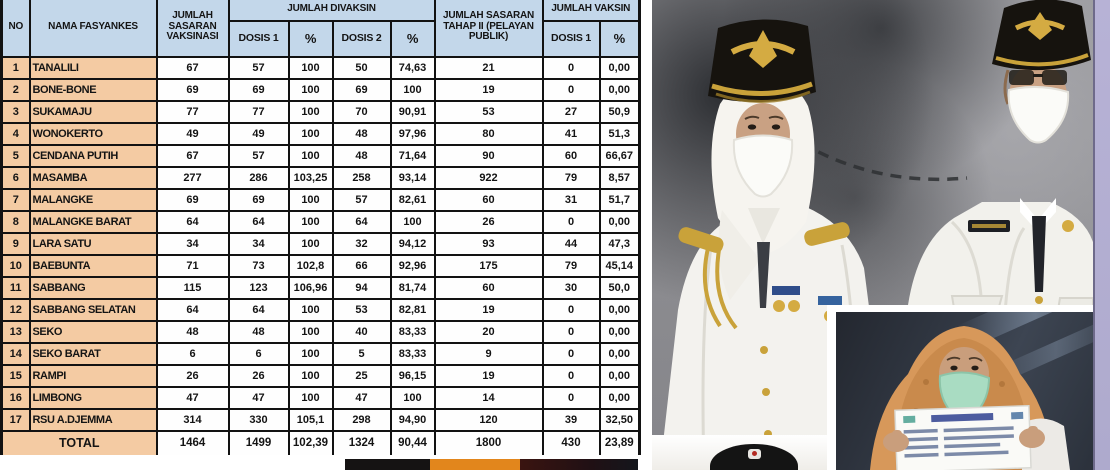 The image size is (1110, 470). I want to click on table-row: 16 LIMBONG 47 47 100 47 100 14 0 0,00, so click(320, 397).